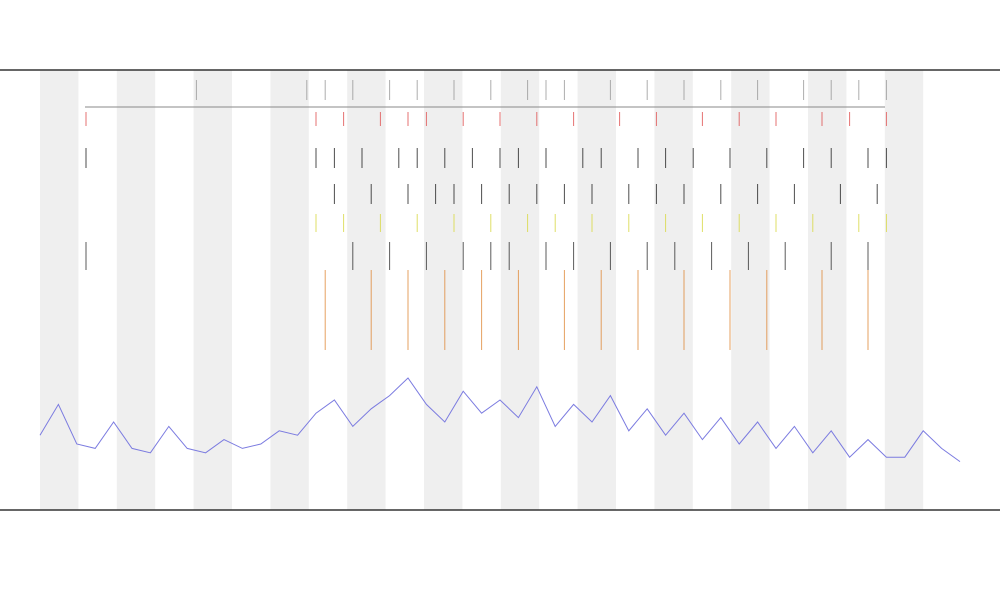  I want to click on line-series, so click(500, 420).